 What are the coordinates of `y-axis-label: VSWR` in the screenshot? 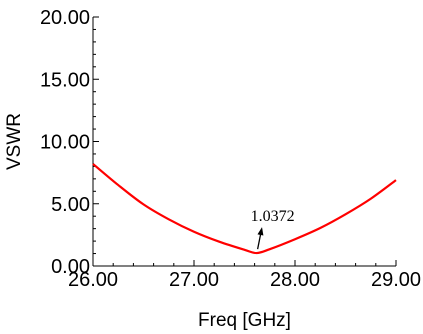 It's located at (14, 141).